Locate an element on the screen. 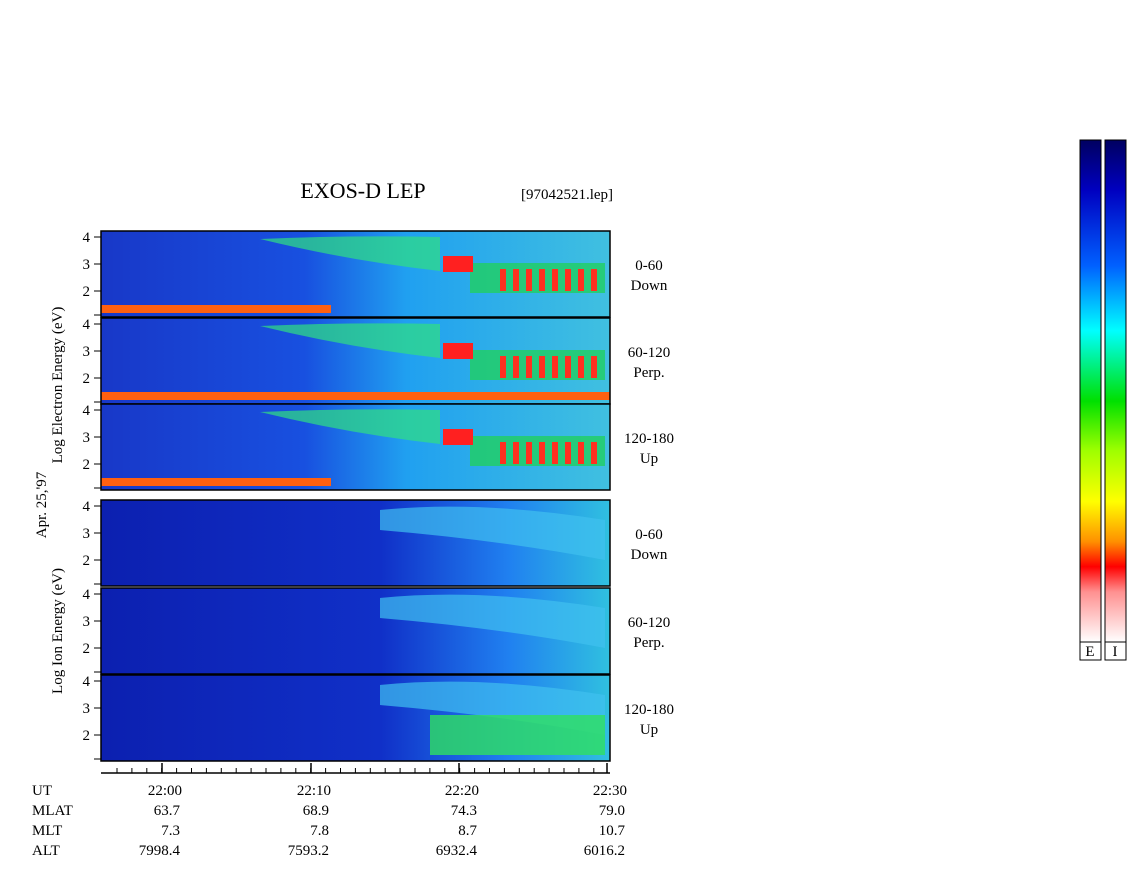  colorbar-label: I is located at coordinates (1115, 652).